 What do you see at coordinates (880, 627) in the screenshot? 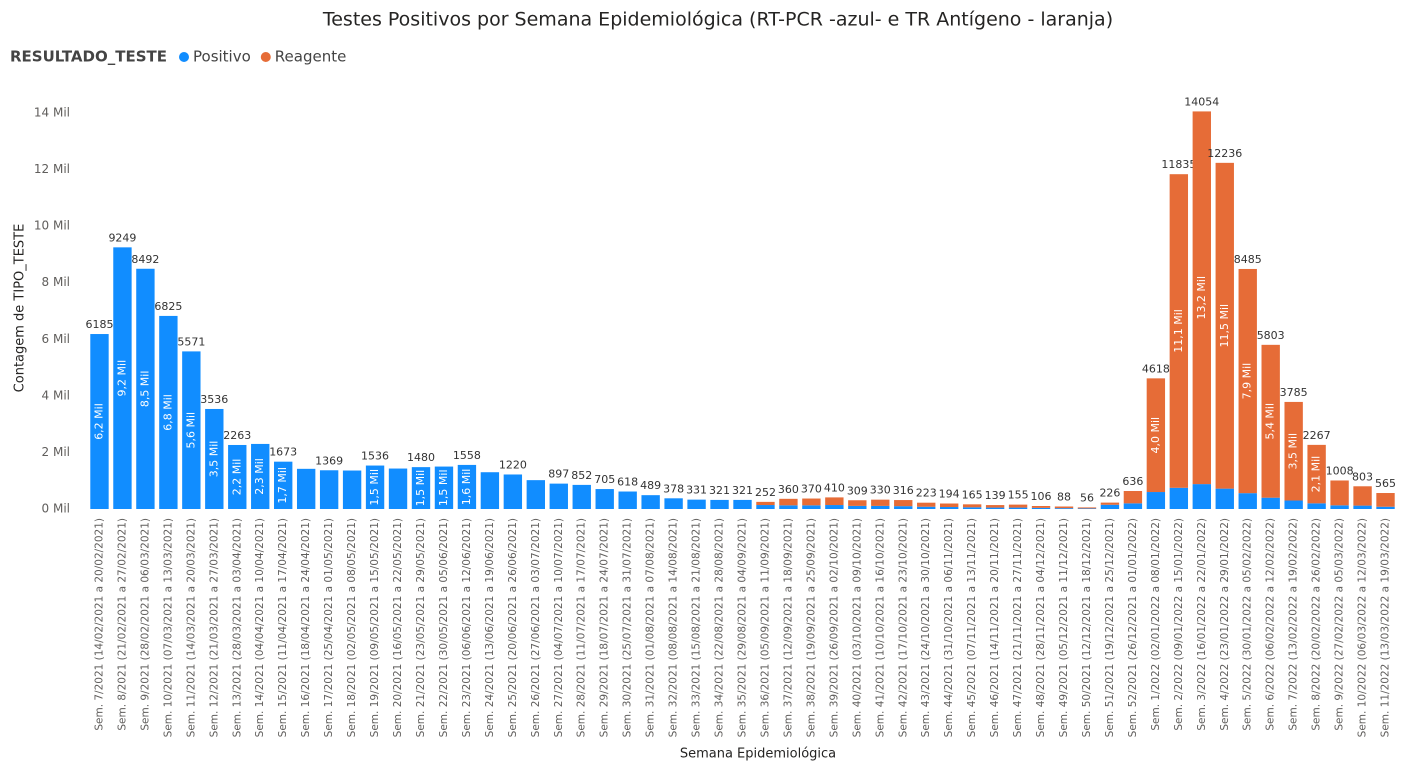
I see `x-tick-label: Sem. 41/2021 (10/10/2021 a 16/10/2021)` at bounding box center [880, 627].